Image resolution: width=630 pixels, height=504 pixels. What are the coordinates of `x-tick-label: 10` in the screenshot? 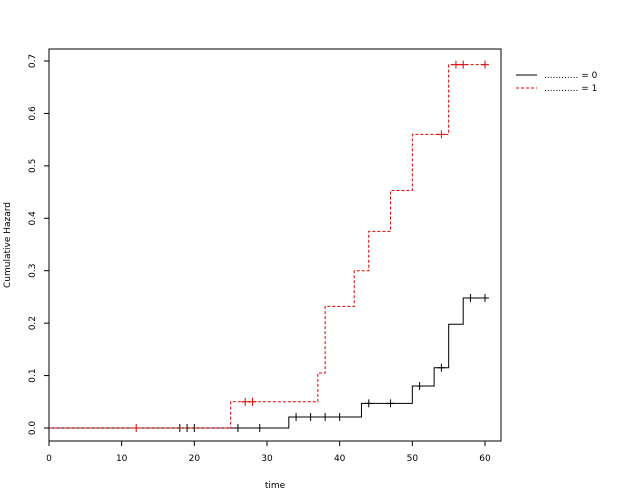 It's located at (122, 459).